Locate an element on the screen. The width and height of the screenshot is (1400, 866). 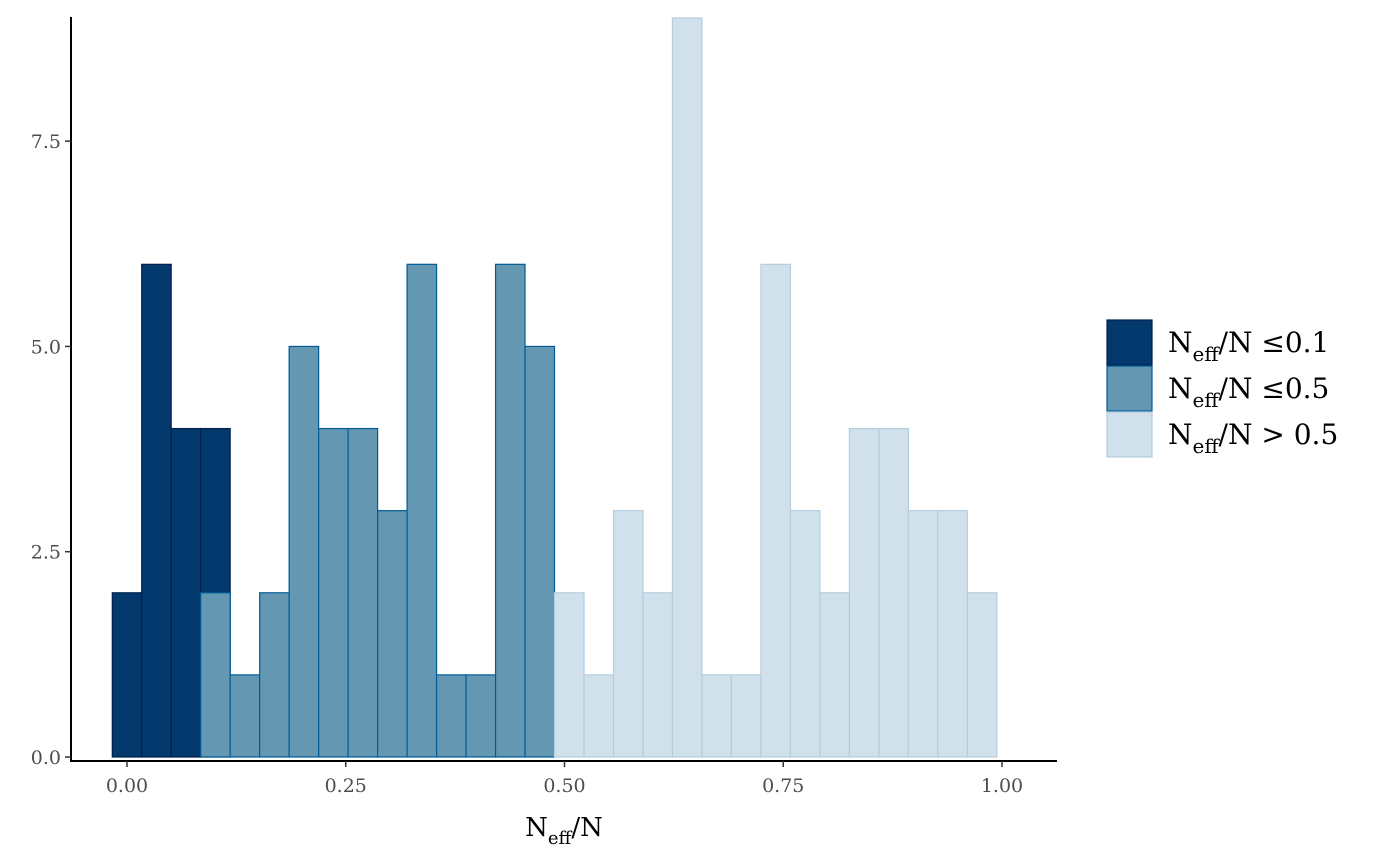
x-tick-label-4: 0.75 is located at coordinates (783, 786).